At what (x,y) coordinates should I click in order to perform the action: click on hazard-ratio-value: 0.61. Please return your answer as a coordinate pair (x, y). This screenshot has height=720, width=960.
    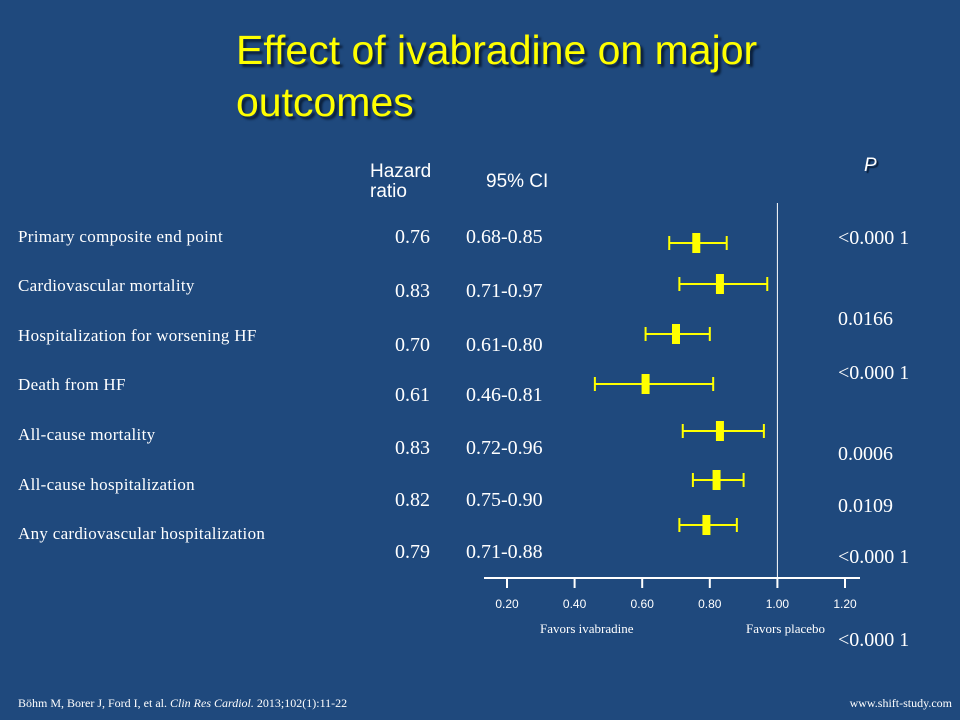
    Looking at the image, I should click on (412, 395).